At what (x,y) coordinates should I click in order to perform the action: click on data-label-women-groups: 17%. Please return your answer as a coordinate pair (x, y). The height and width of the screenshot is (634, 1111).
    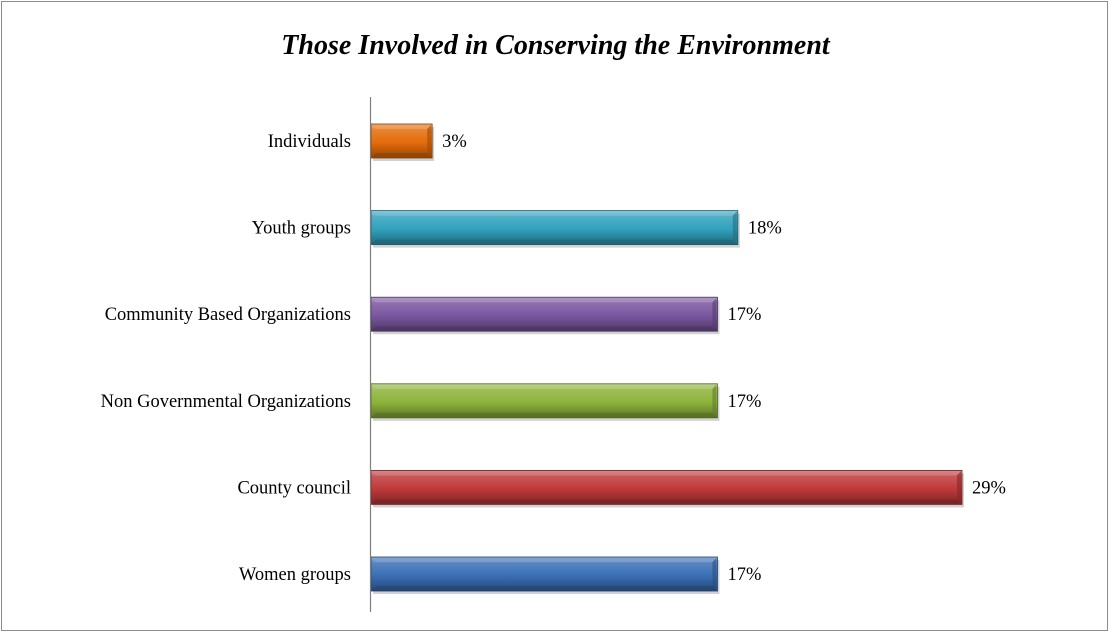
    Looking at the image, I should click on (744, 575).